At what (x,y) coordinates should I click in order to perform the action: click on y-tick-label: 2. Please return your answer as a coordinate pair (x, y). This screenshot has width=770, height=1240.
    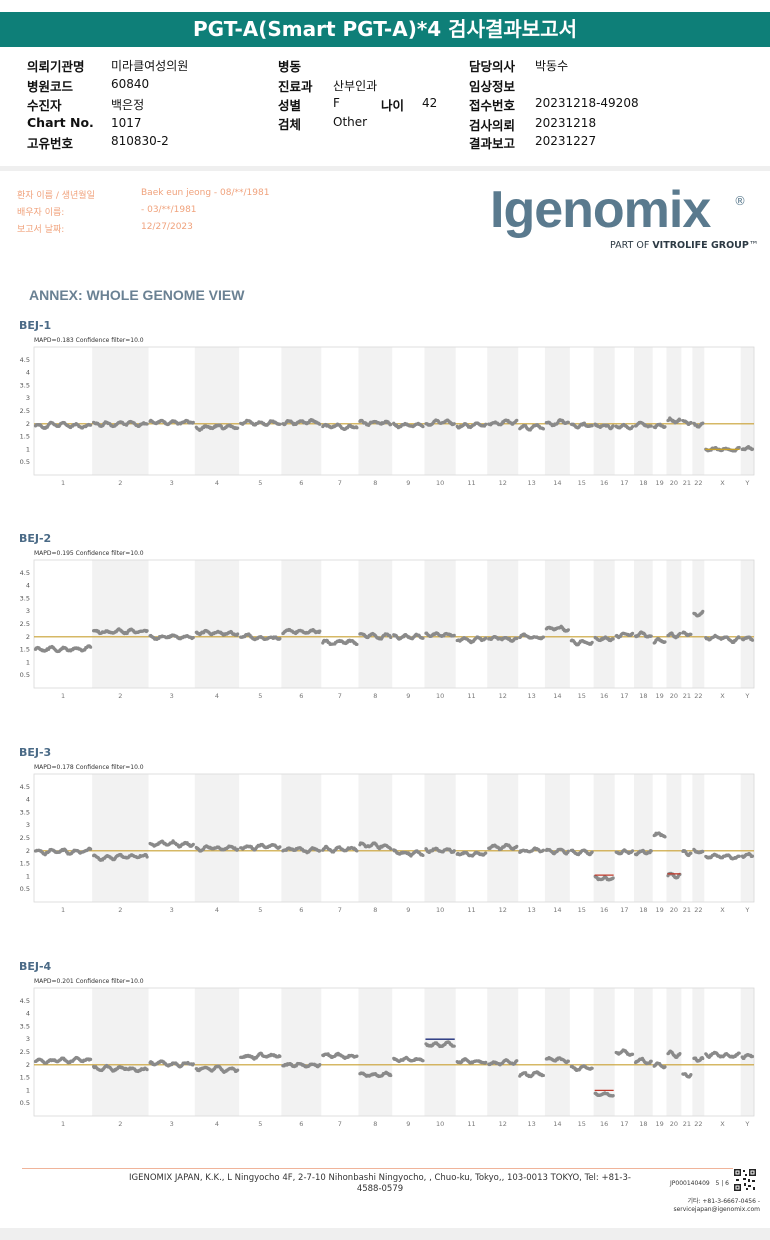
    Looking at the image, I should click on (28, 851).